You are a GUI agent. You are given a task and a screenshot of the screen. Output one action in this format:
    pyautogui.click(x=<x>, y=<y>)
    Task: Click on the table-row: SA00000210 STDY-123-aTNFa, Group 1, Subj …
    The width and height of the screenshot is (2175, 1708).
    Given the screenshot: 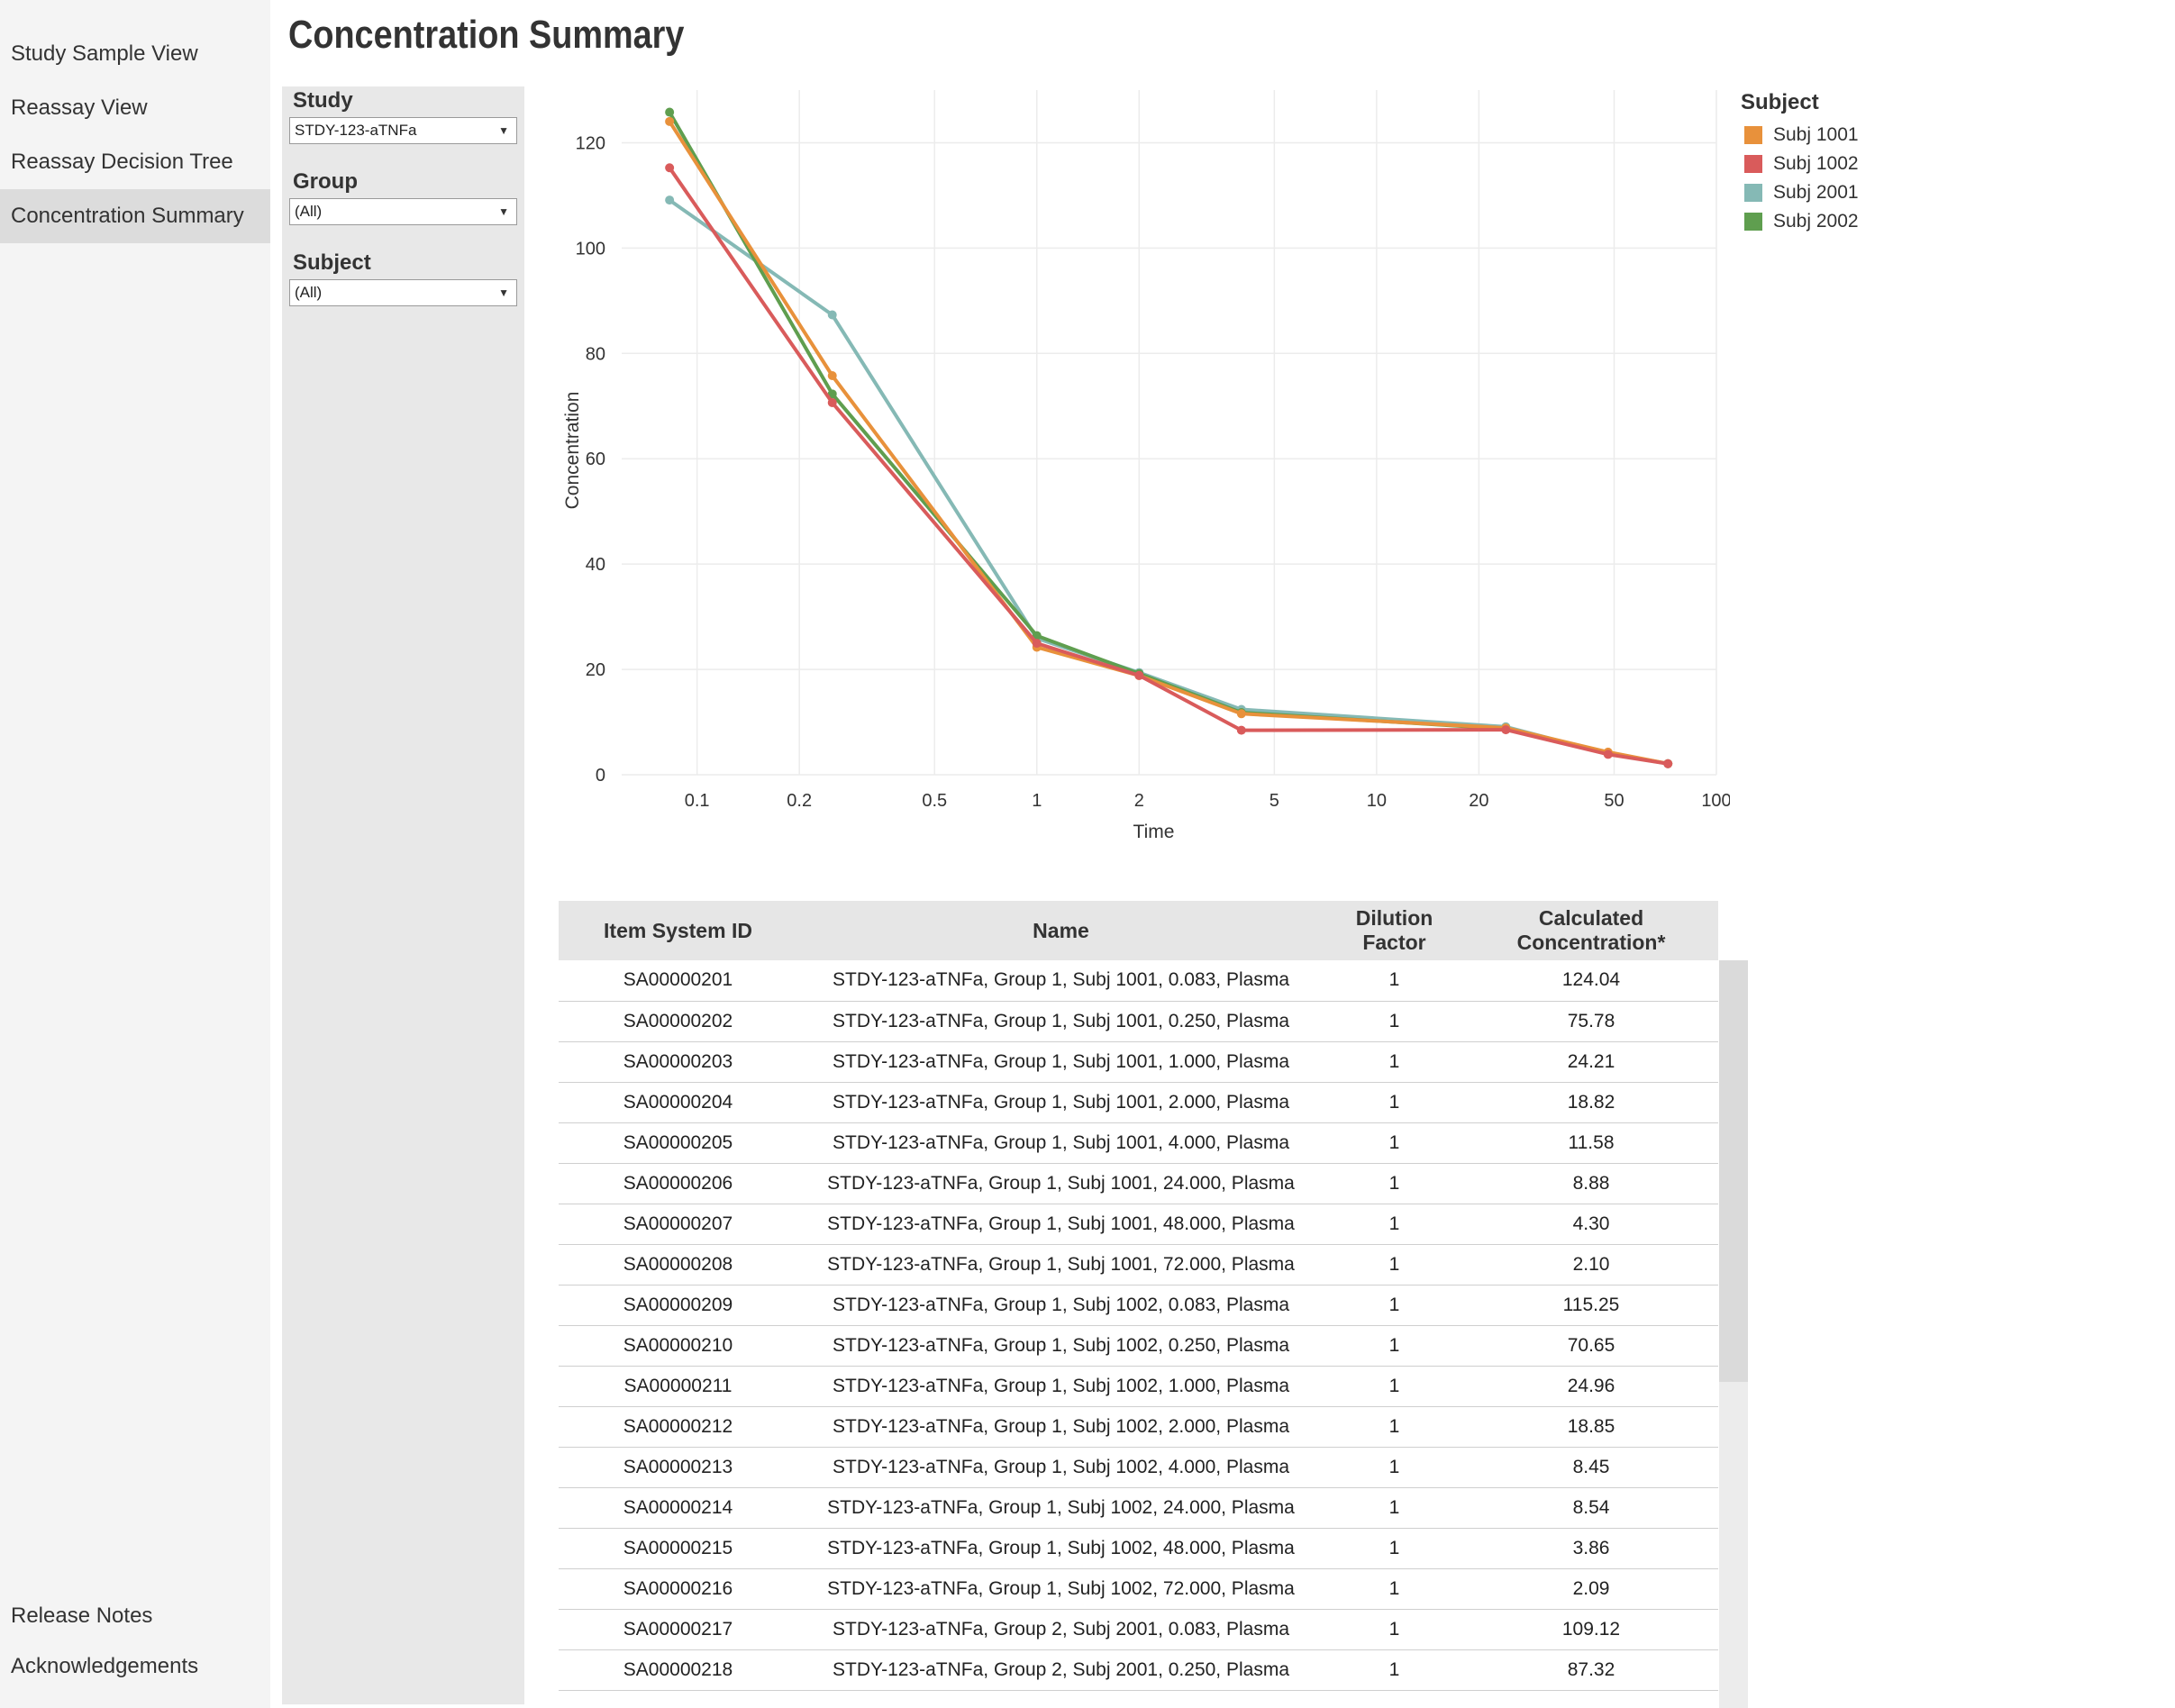 What is the action you would take?
    pyautogui.click(x=1138, y=1346)
    